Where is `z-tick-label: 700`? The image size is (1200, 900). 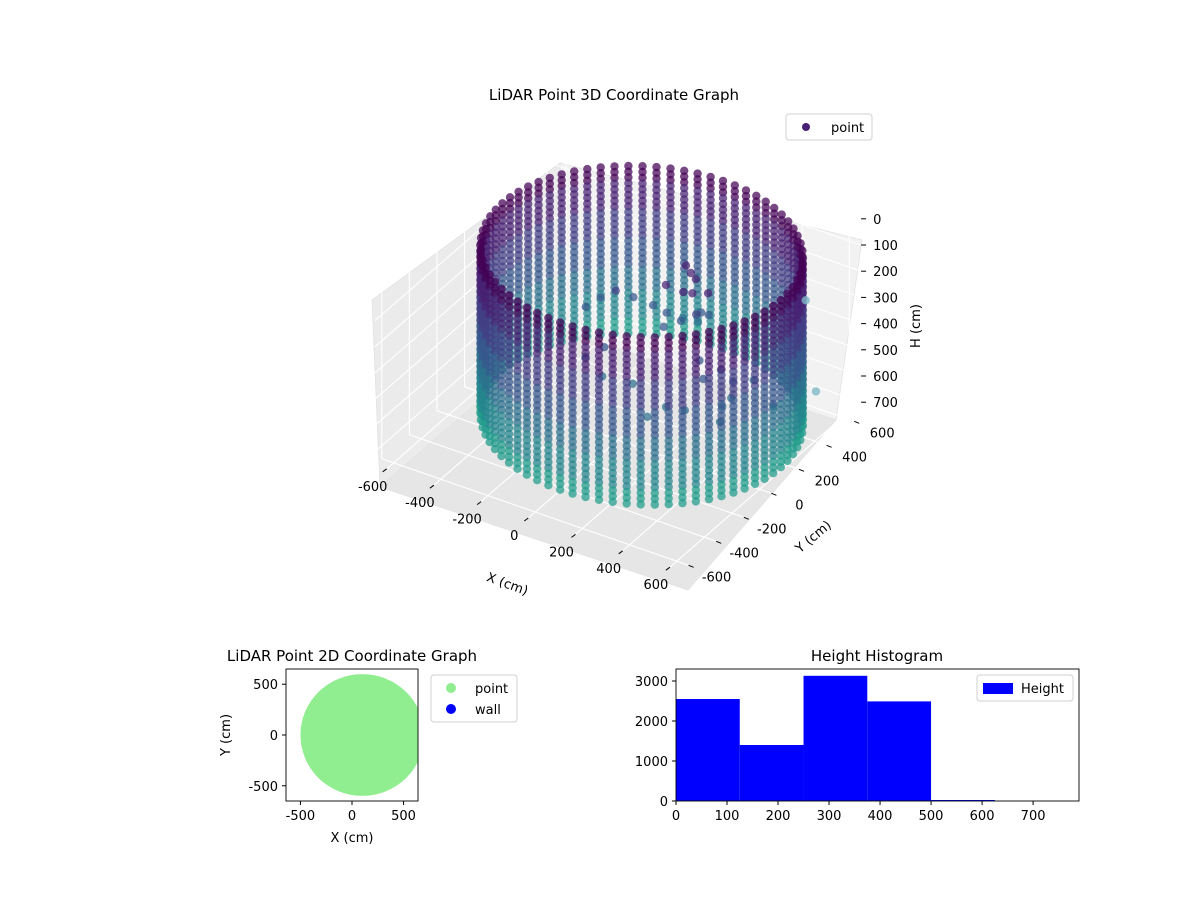
z-tick-label: 700 is located at coordinates (885, 403).